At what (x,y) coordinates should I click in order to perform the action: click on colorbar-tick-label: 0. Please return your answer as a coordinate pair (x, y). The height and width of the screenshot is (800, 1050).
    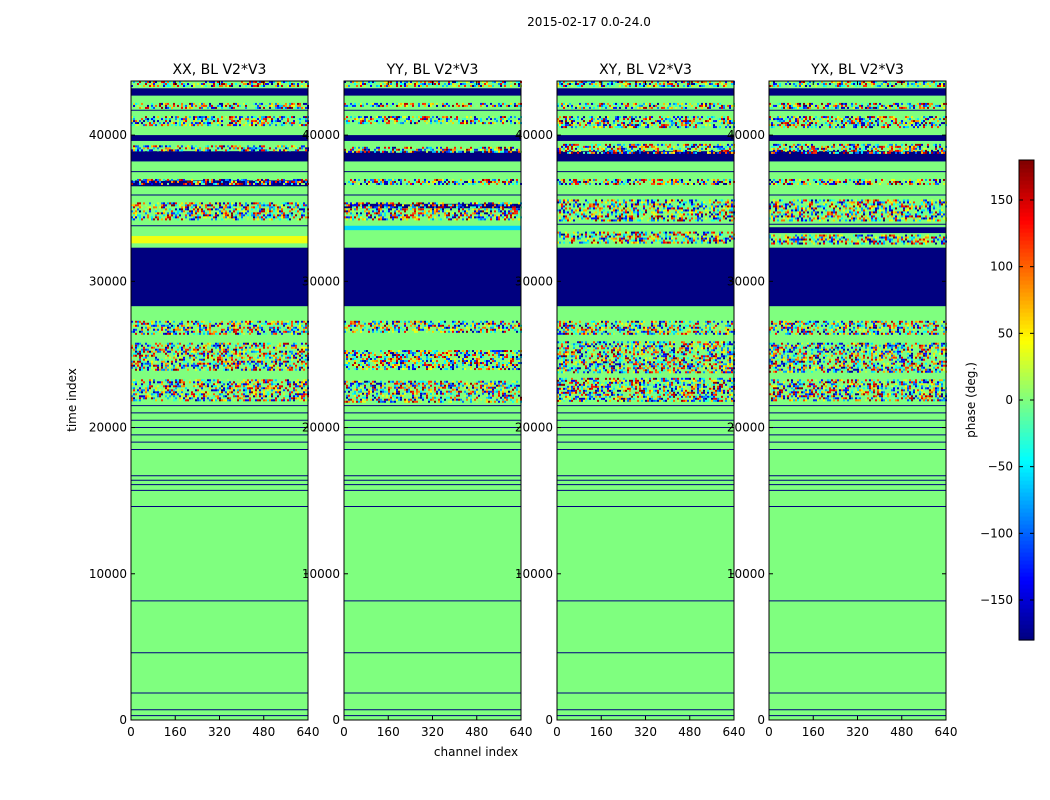
    Looking at the image, I should click on (1009, 400).